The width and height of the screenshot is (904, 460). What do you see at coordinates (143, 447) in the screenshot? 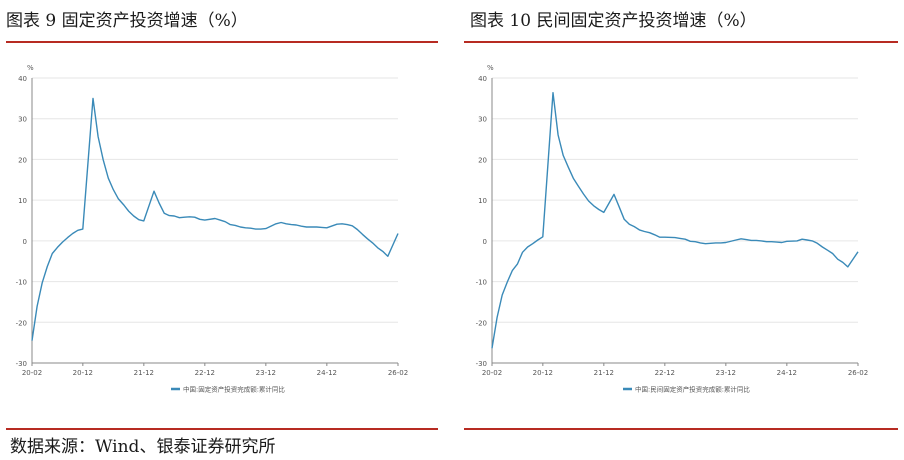
I see `source-note: 数据来源：Wind、银泰证券研究所` at bounding box center [143, 447].